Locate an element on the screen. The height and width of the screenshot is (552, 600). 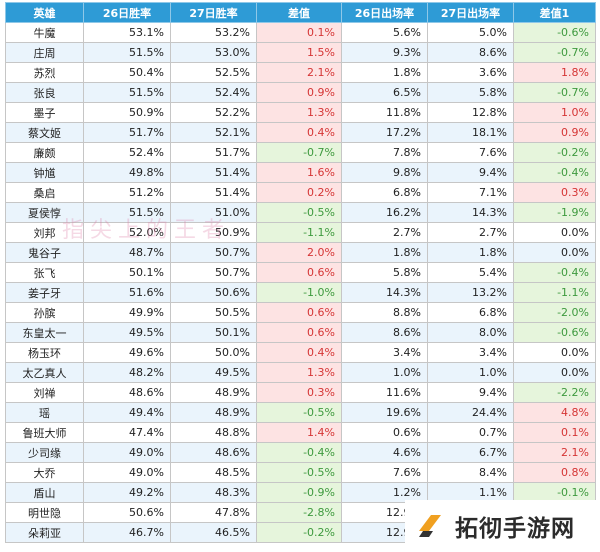
table-cell: 8.0% is located at coordinates (470, 332).